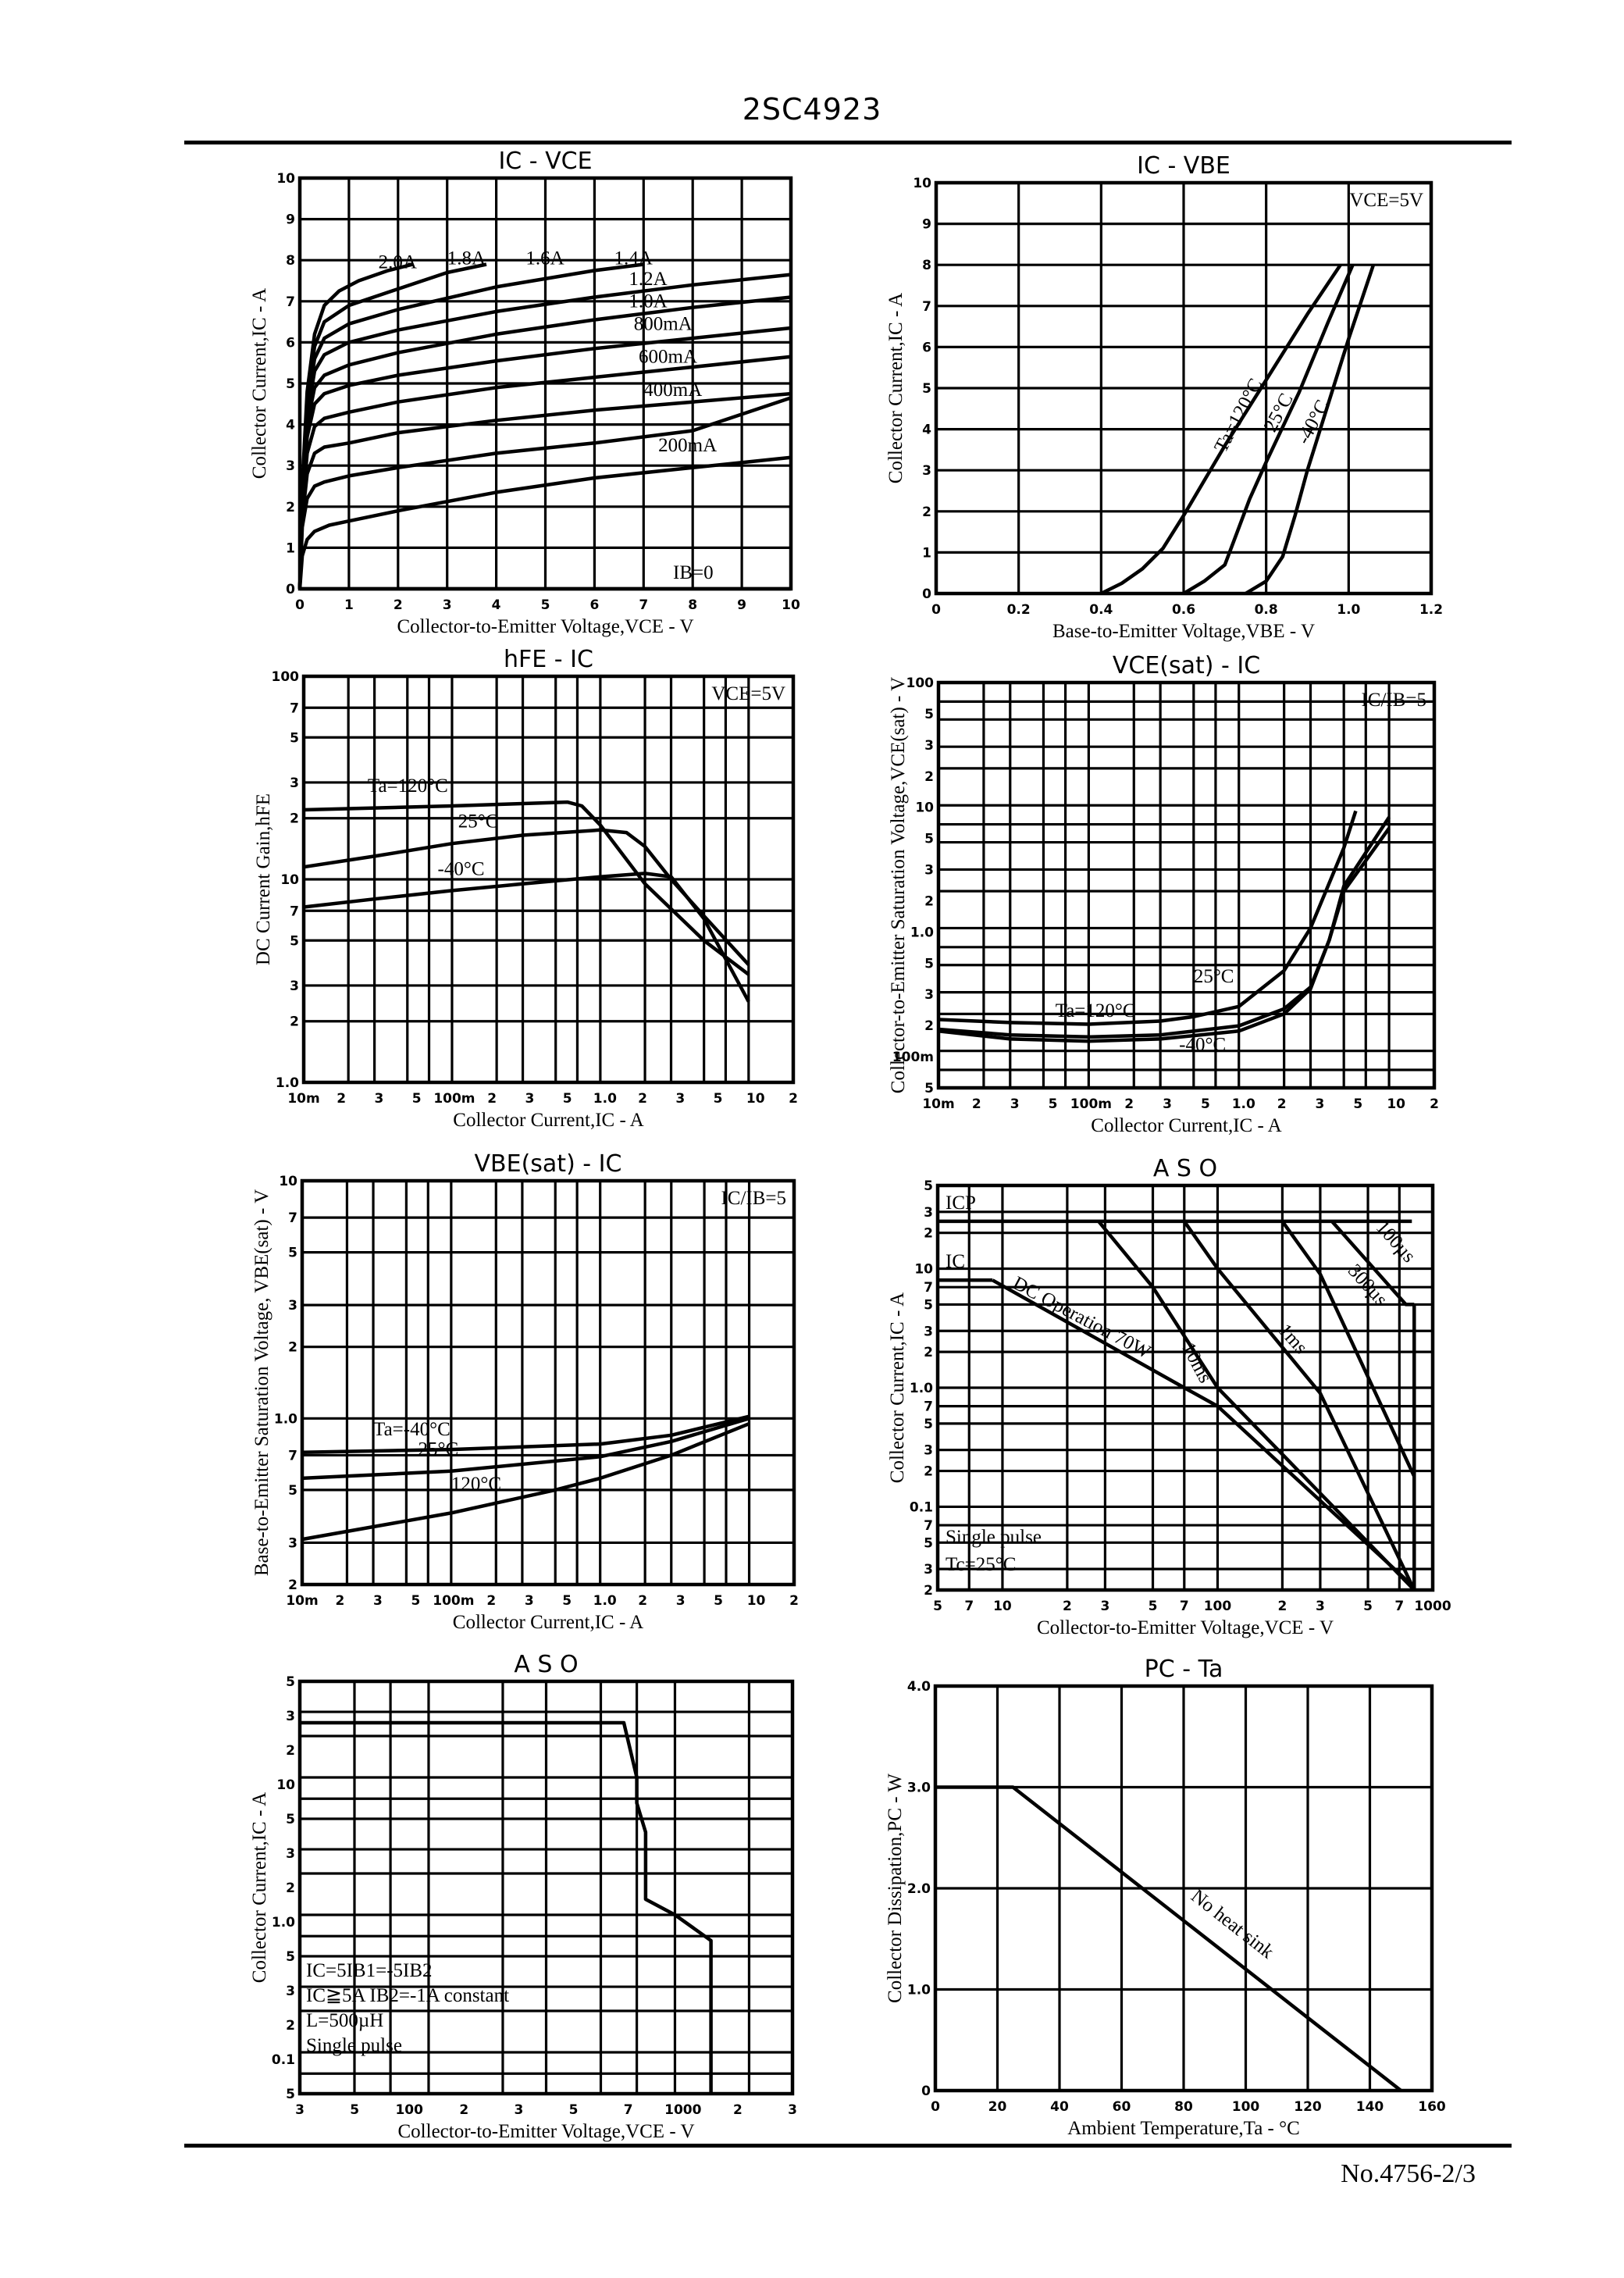 Image resolution: width=1624 pixels, height=2278 pixels. What do you see at coordinates (648, 301) in the screenshot?
I see `curve-label: 1.0A` at bounding box center [648, 301].